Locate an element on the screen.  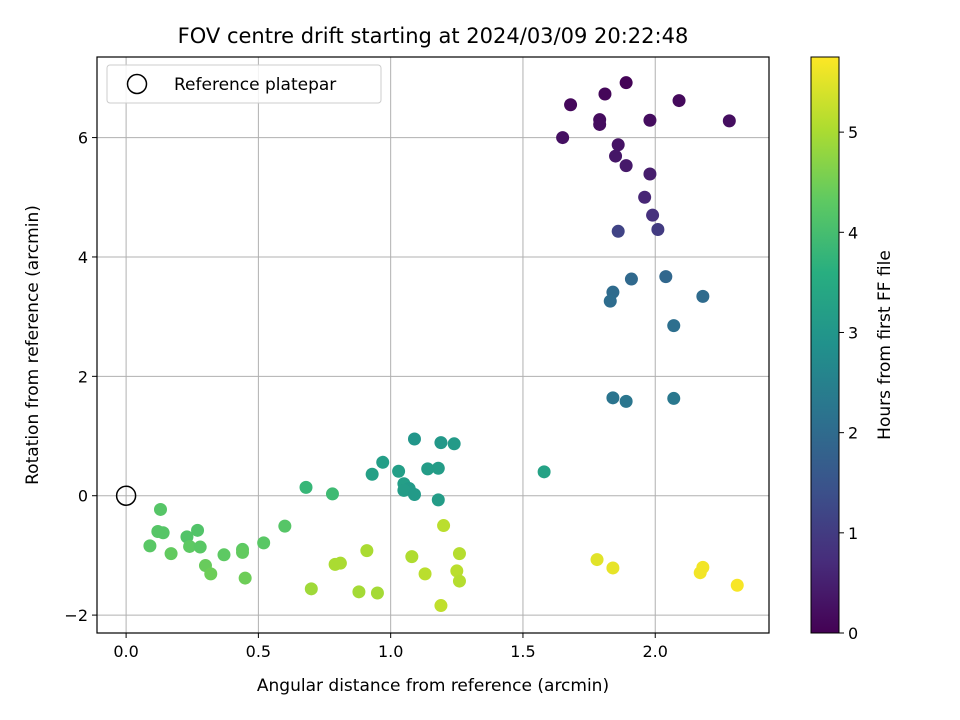
y-tick-label: 6 is located at coordinates (83, 138).